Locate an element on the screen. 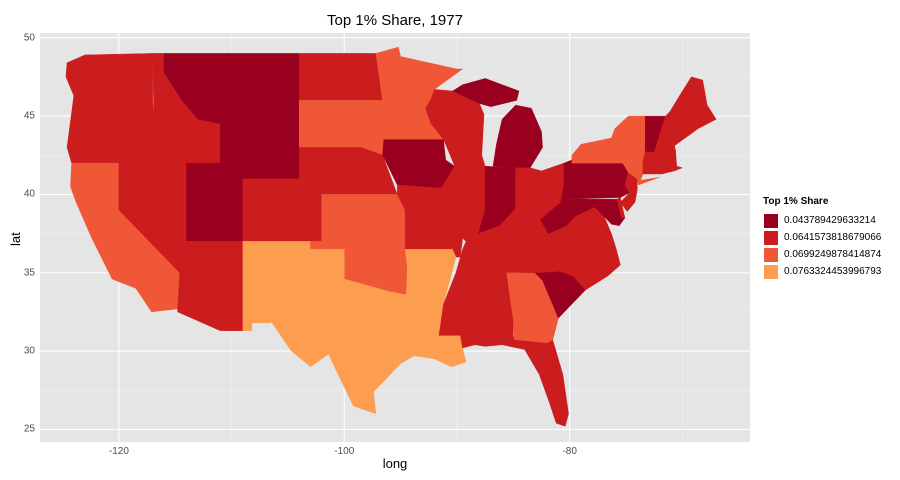  y-tick-label: 25 is located at coordinates (29, 429).